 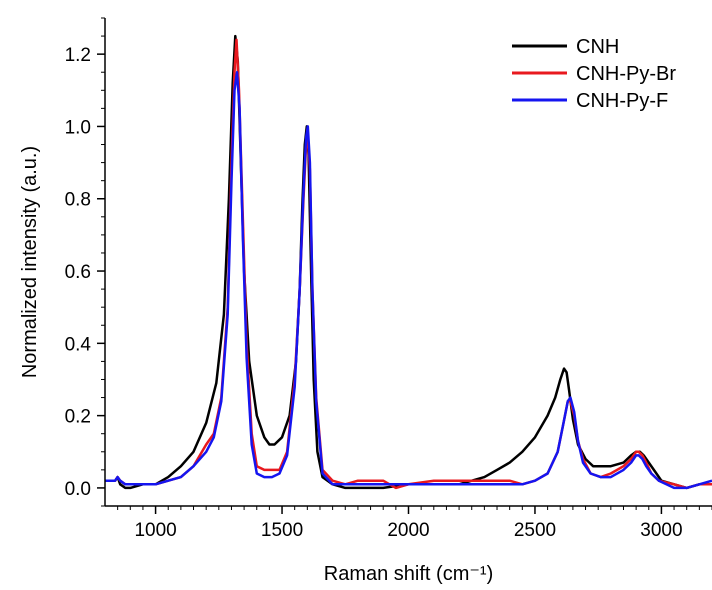 I want to click on y-tick-label: 0.2, so click(x=78, y=417).